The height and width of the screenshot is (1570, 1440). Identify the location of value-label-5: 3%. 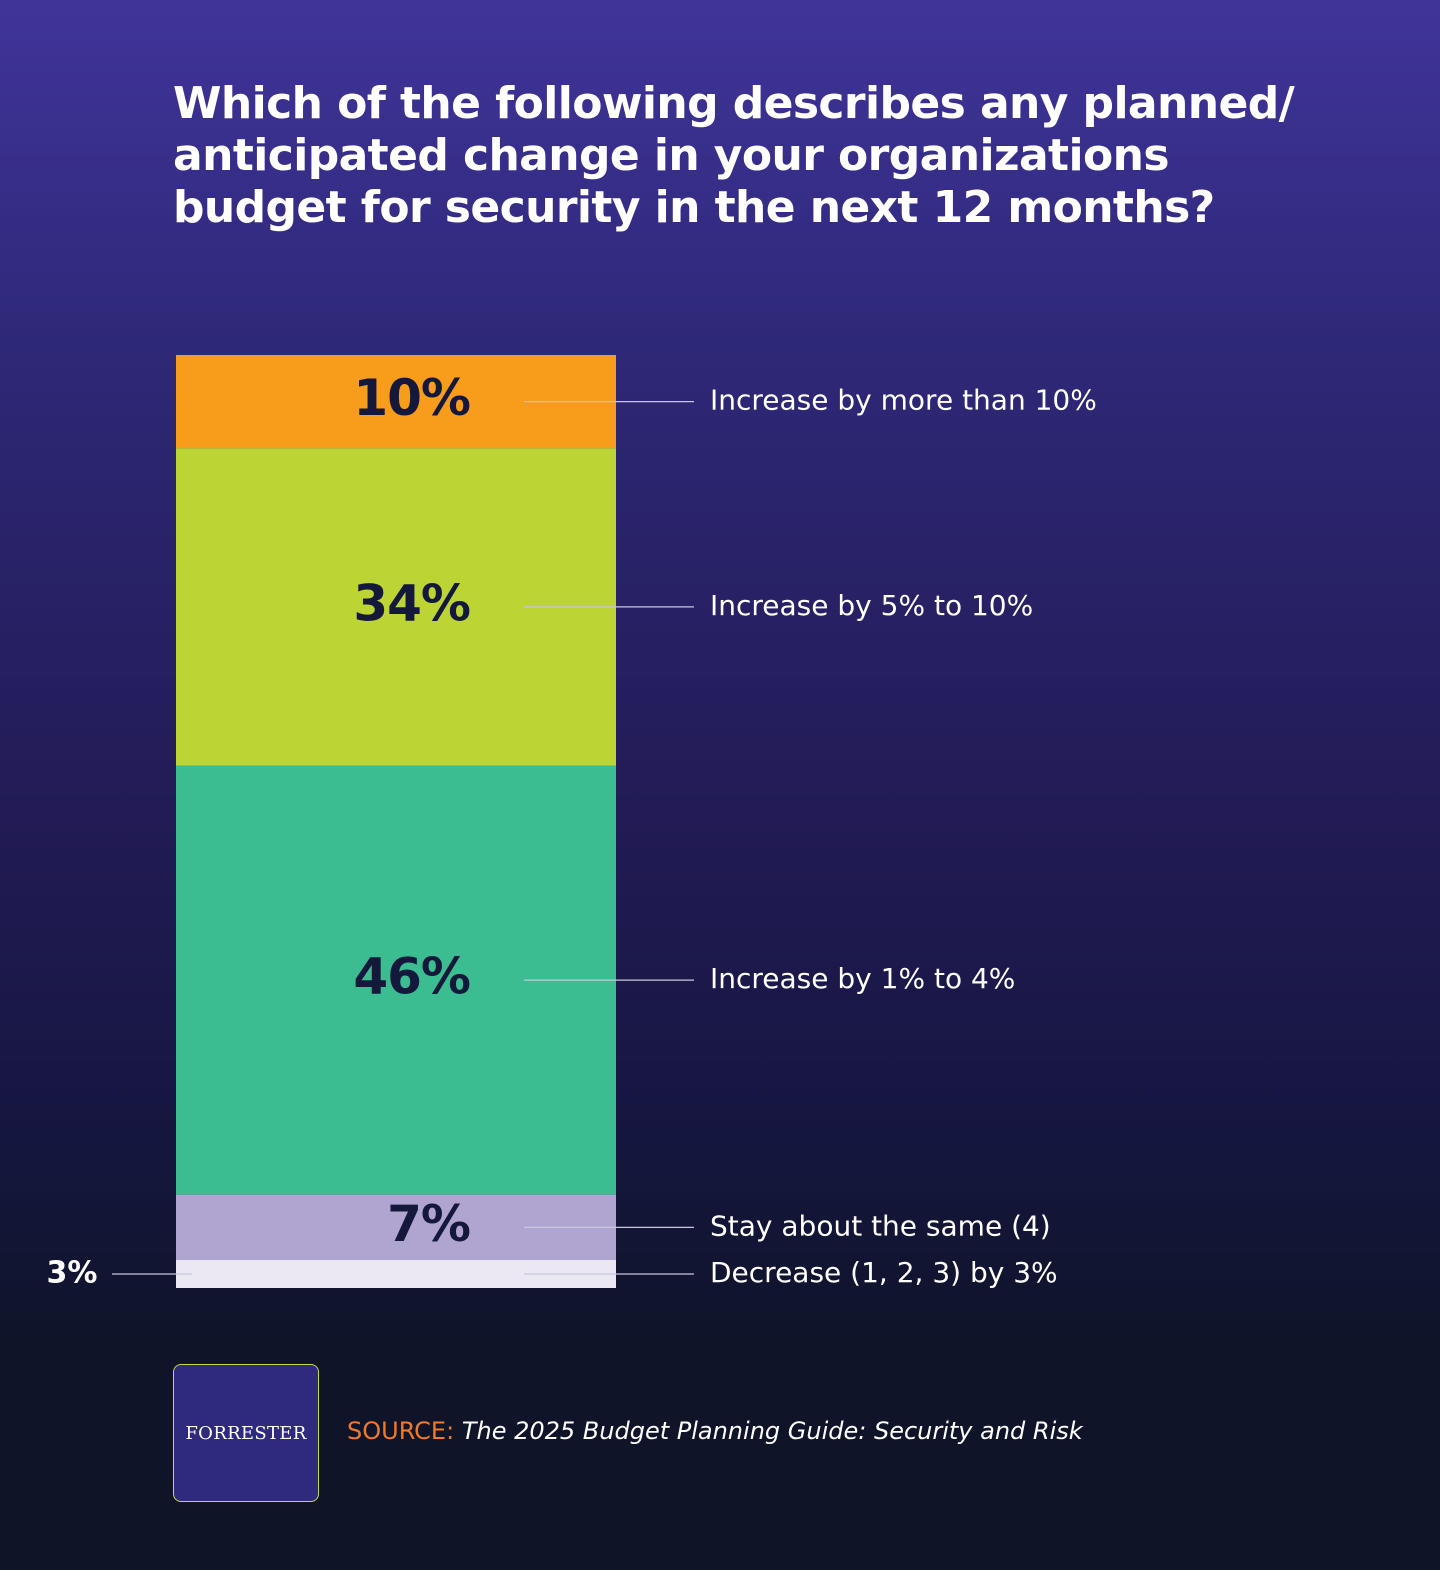
(72, 1273).